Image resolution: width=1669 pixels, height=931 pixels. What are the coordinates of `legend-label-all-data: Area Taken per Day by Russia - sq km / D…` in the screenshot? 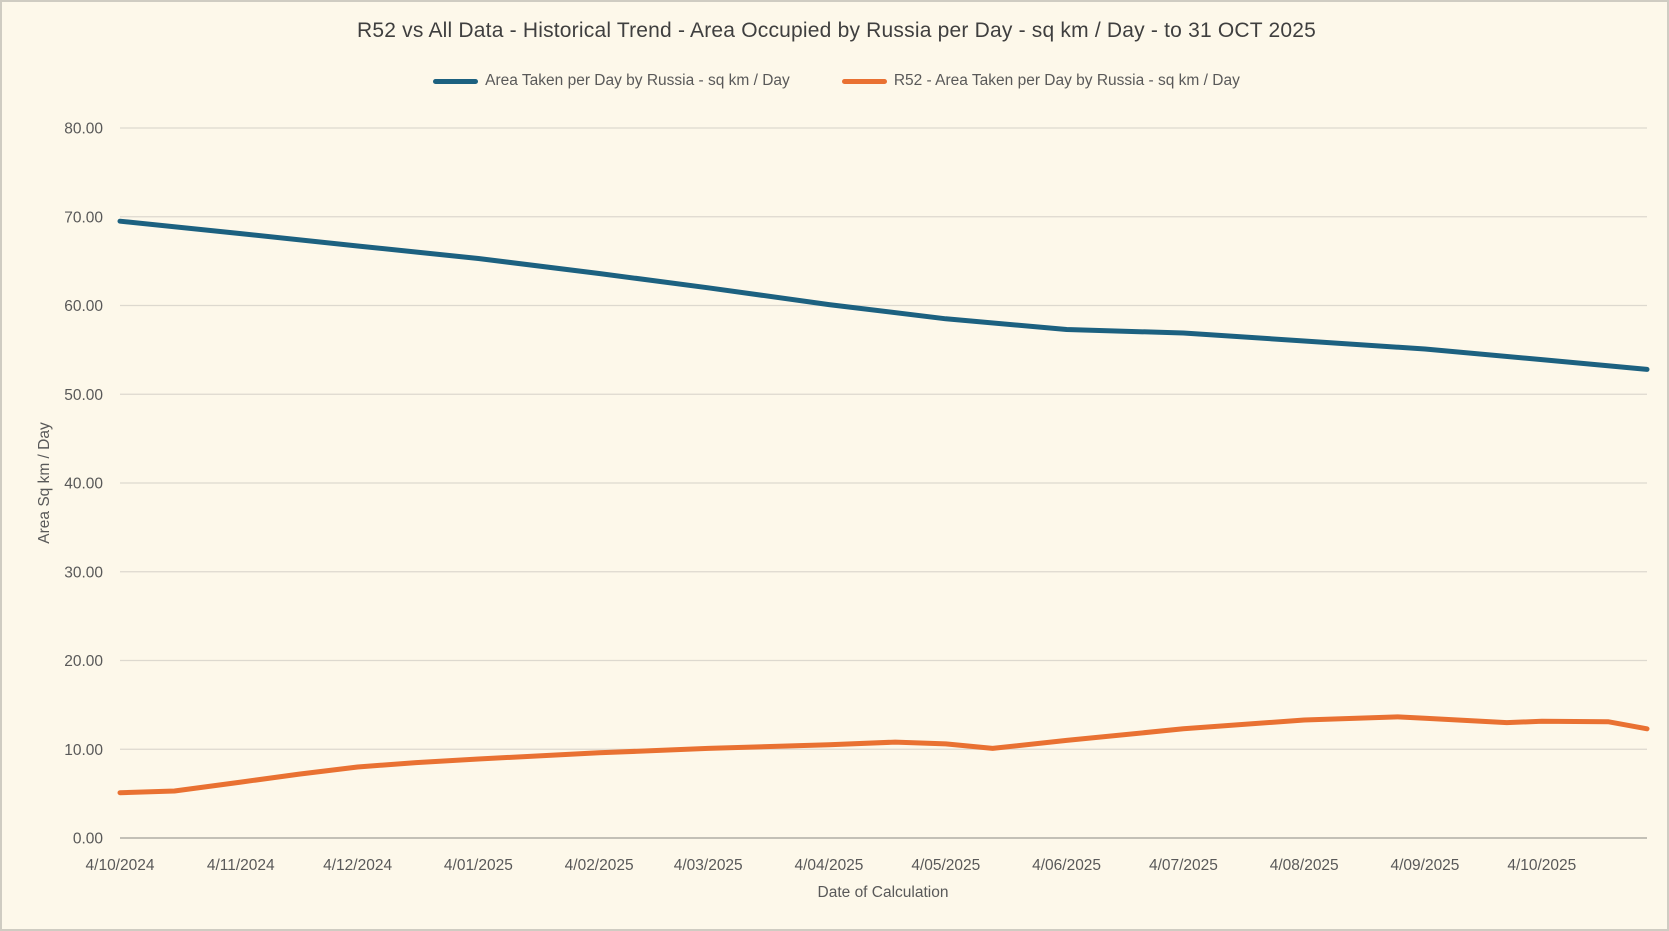 It's located at (637, 80).